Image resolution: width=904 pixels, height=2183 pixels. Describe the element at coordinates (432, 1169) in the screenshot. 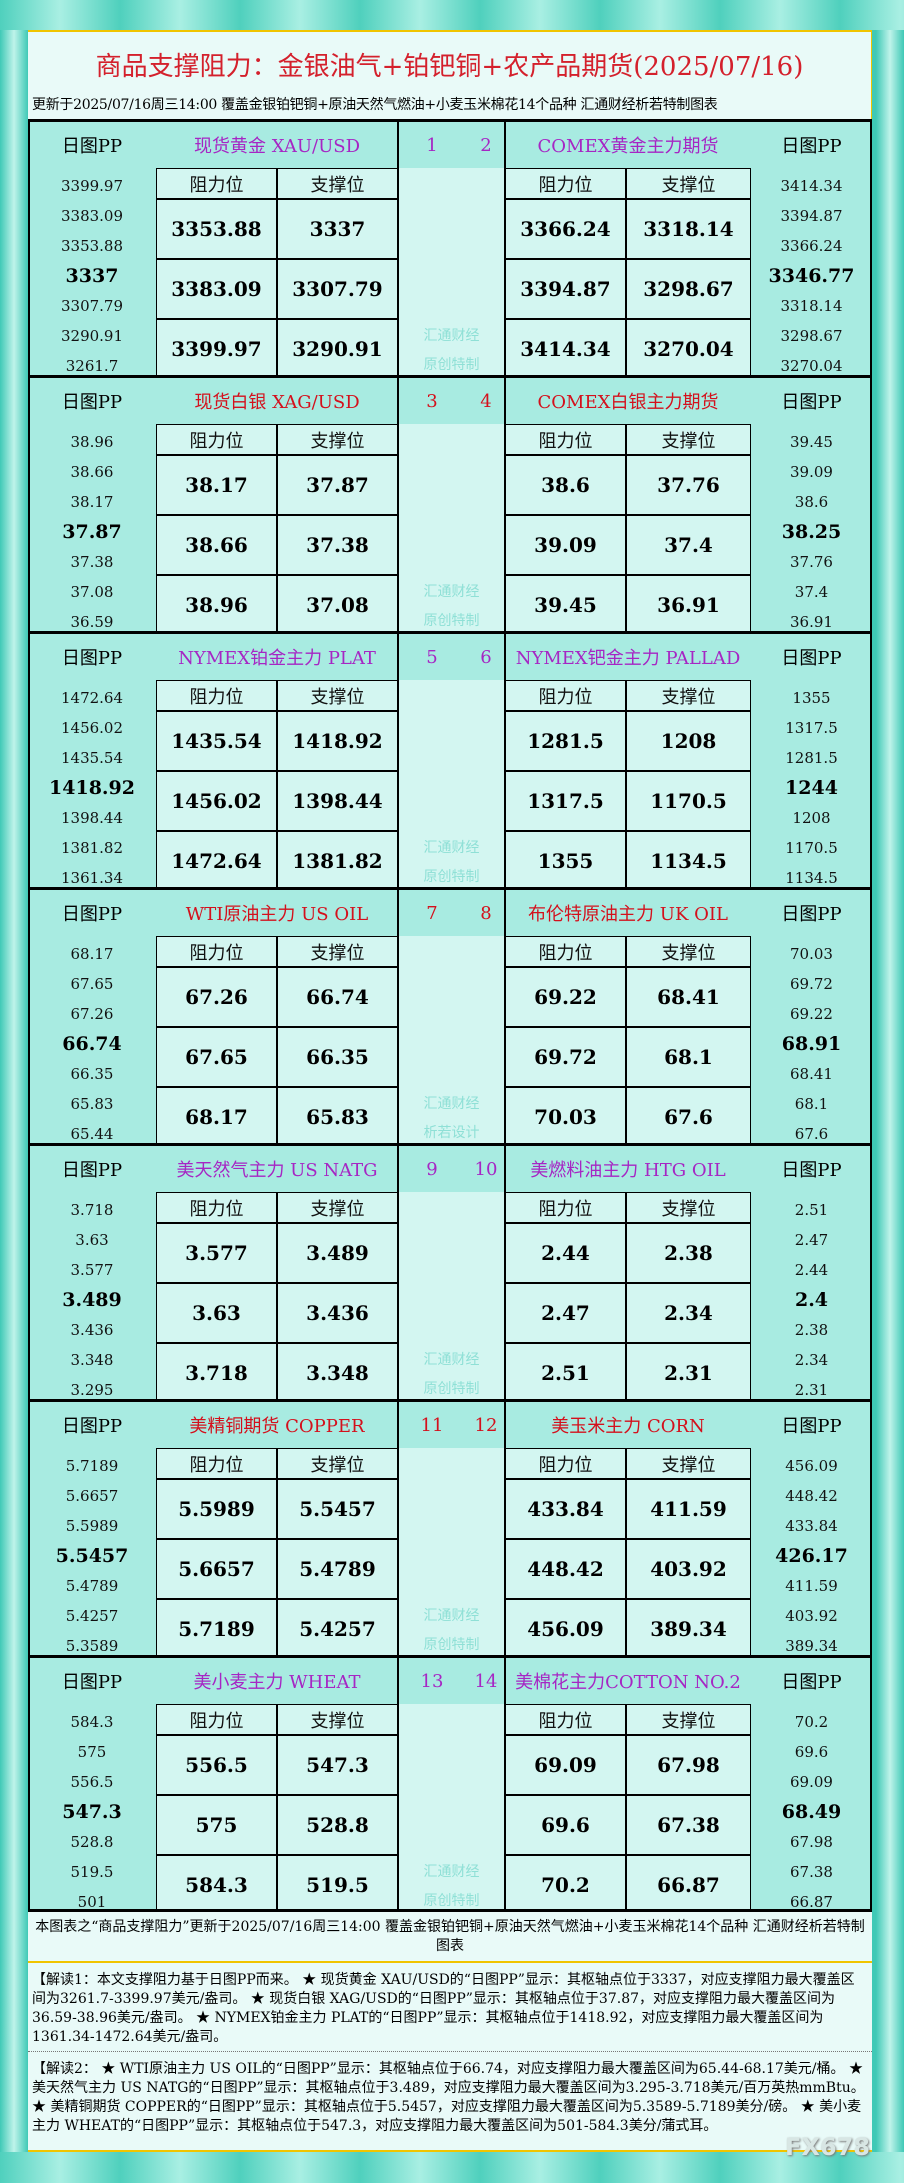

I see `instrument-number: 9` at that location.